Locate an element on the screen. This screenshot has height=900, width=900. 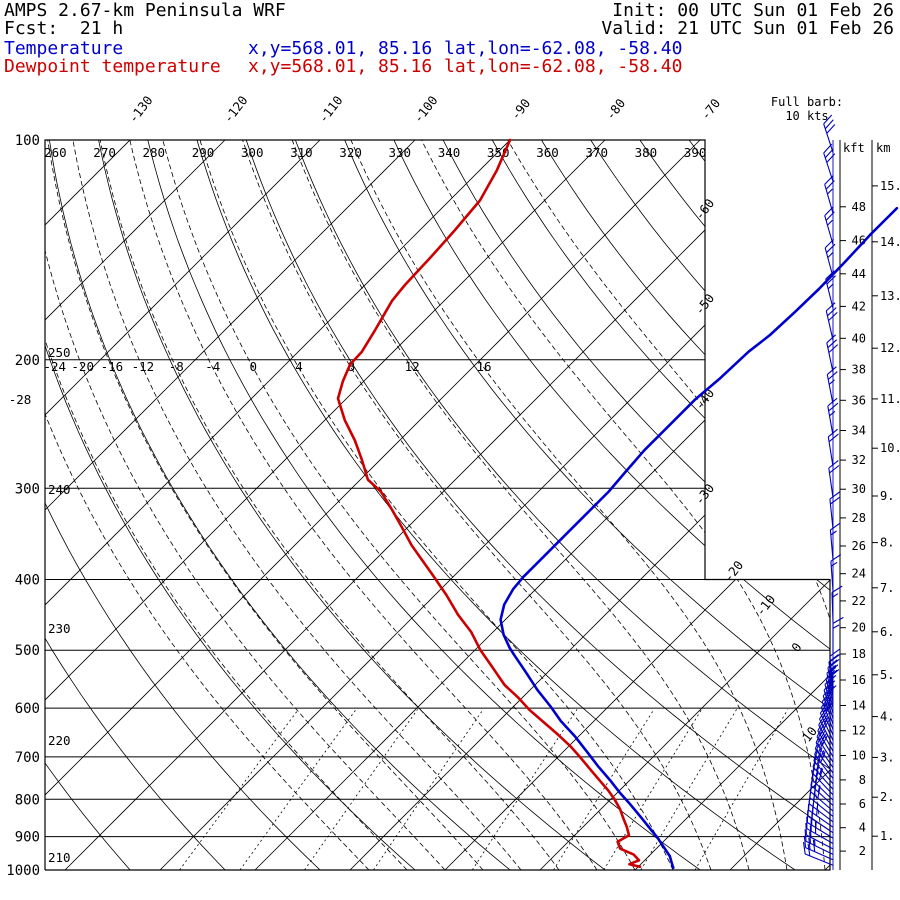
moist-adiabat-label: -24 is located at coordinates (55, 366).